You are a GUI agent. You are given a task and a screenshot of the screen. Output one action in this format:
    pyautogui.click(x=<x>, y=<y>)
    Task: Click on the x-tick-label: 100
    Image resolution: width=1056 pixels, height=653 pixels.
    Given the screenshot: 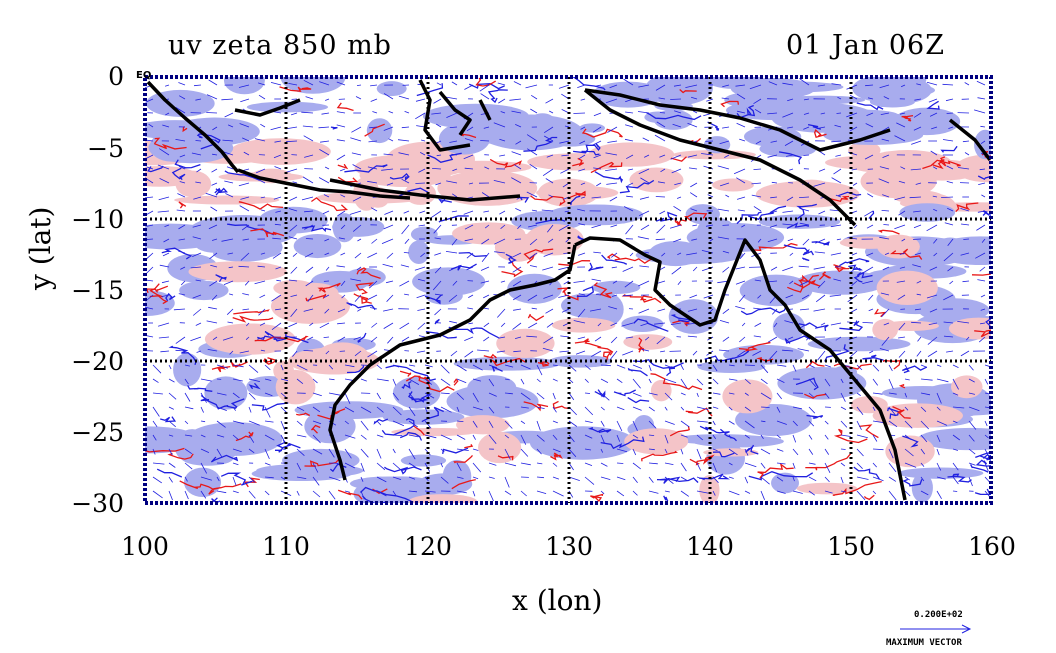 What is the action you would take?
    pyautogui.click(x=145, y=546)
    